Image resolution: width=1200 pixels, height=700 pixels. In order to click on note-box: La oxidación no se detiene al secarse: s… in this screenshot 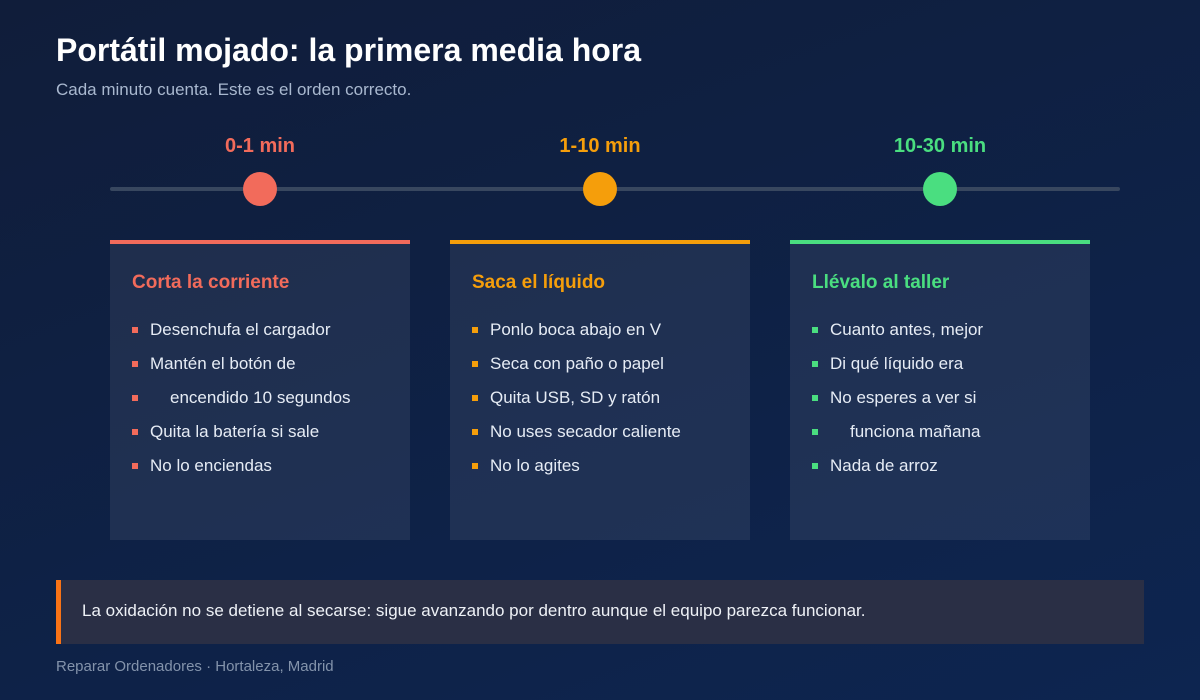, I will do `click(600, 612)`.